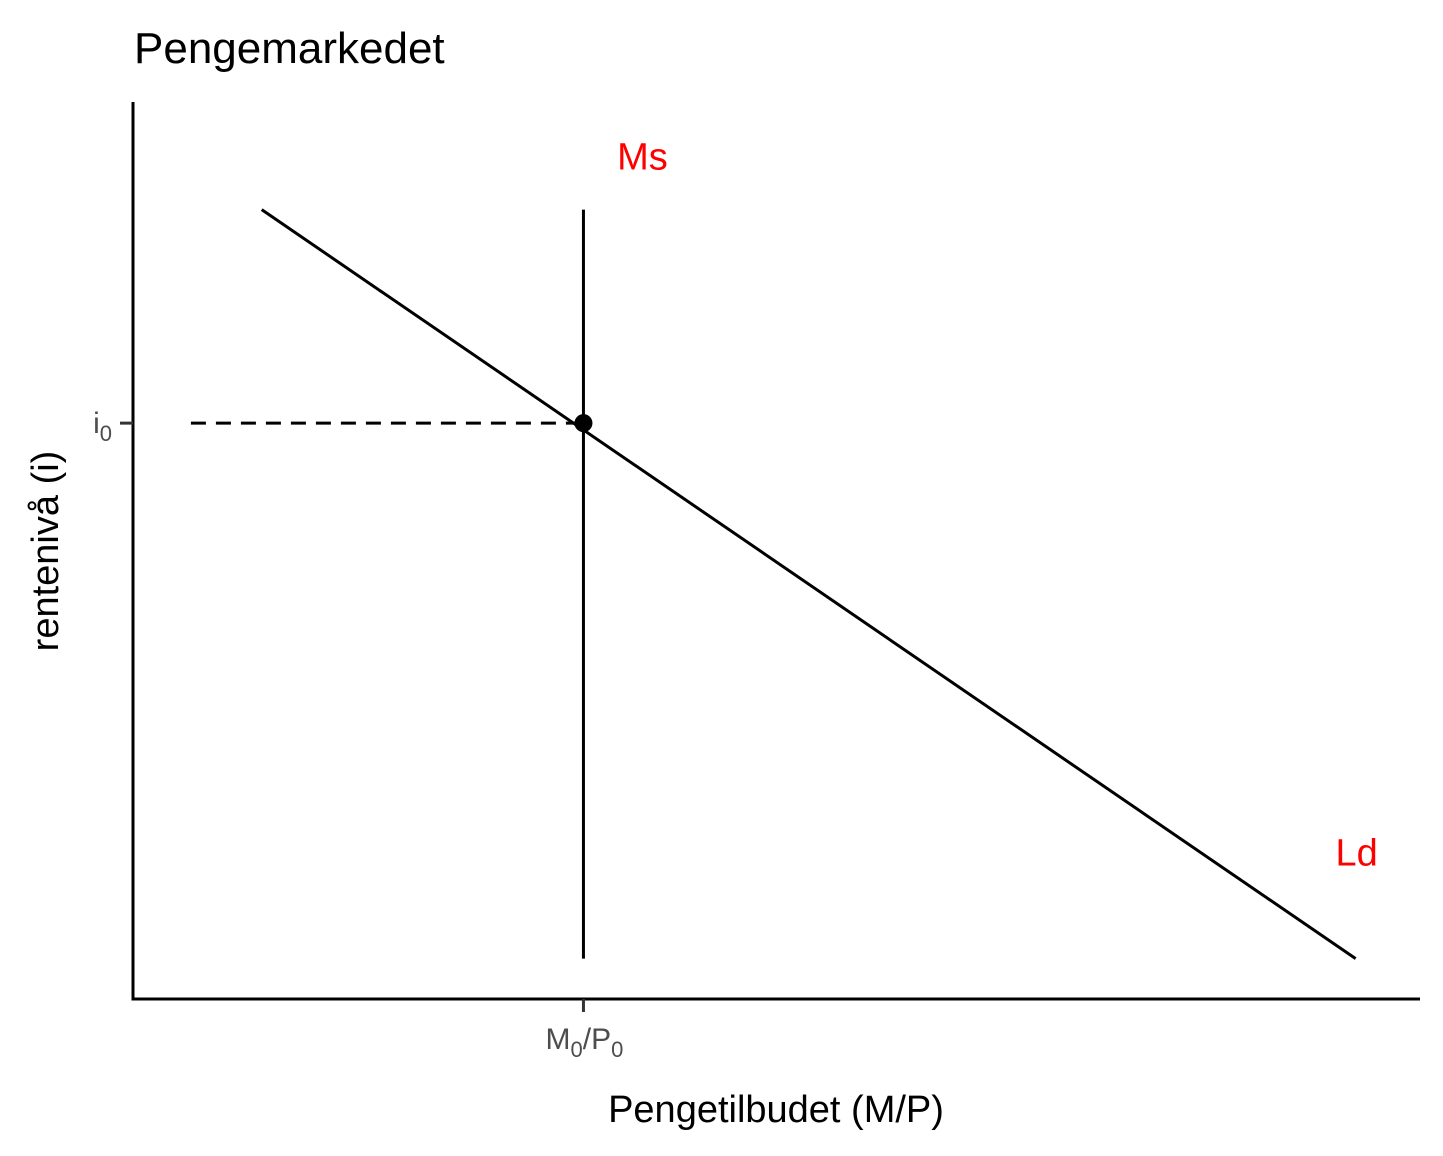 This screenshot has width=1443, height=1156. Describe the element at coordinates (46, 551) in the screenshot. I see `y-axis-label: rentenivå (i)` at that location.